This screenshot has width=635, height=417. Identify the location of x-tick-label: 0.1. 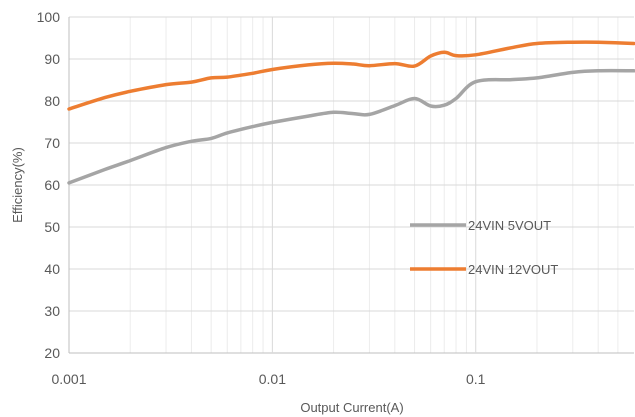
(476, 379).